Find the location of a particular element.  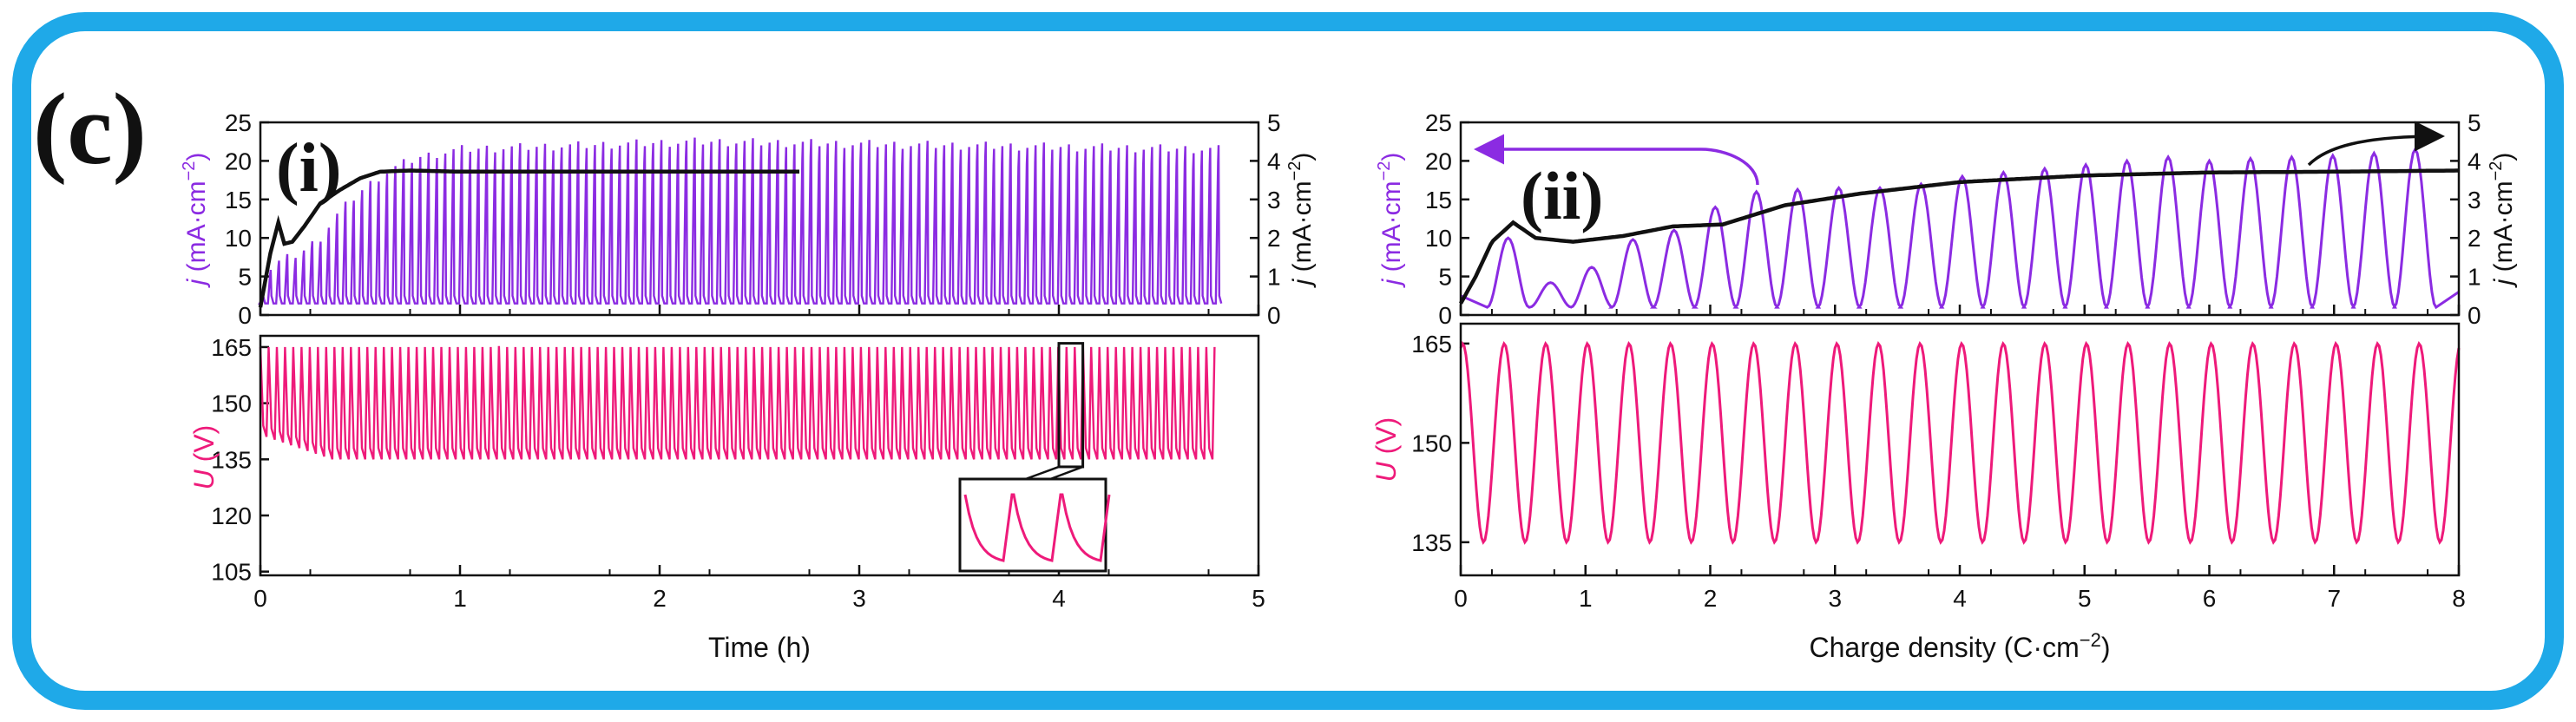

left-axis-arrow is located at coordinates (1617, 160).